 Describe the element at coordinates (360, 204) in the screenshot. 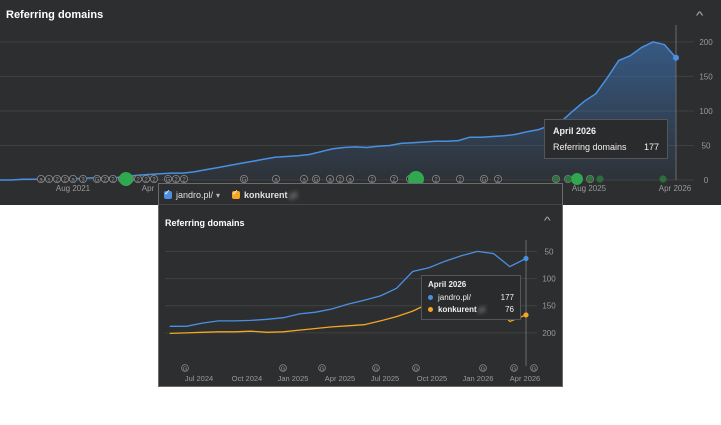

I see `divider` at that location.